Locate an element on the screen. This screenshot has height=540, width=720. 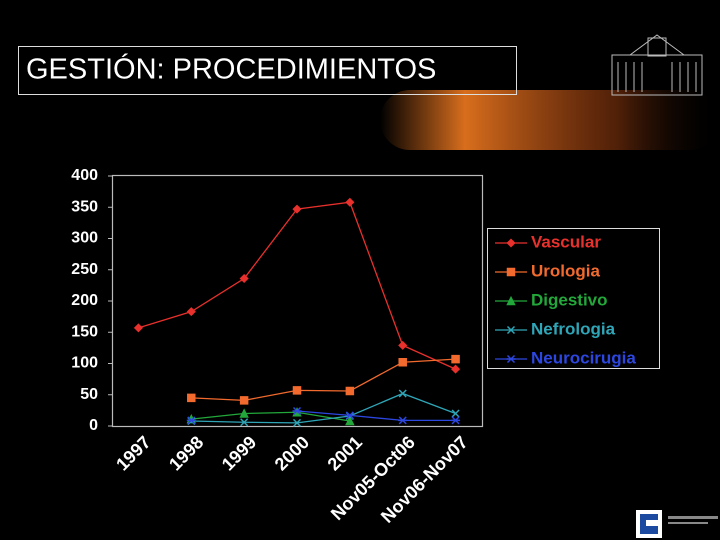
y-tick-label: 350 is located at coordinates (84, 206).